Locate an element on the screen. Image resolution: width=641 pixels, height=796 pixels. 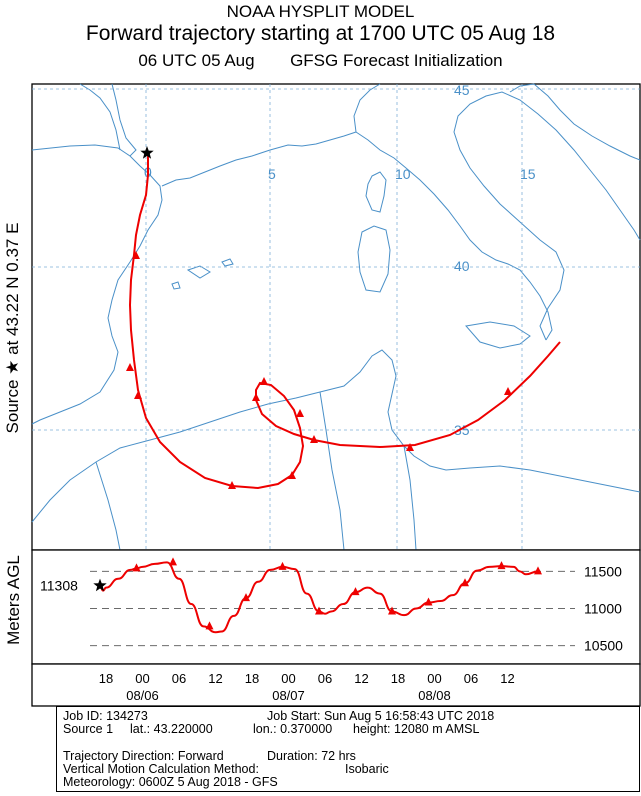
time-axis: 18 00 06 12 18 00 06 12 18 00 06 12 08/06 08/07 08/08 is located at coordinates (307, 687).